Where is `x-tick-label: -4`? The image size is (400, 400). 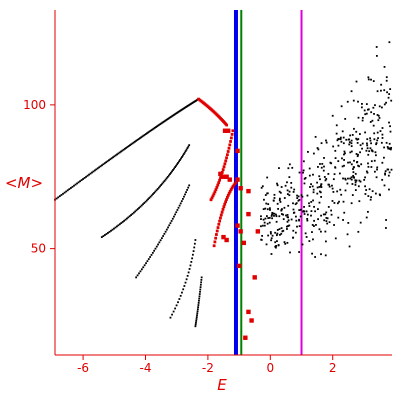 x-tick-label: -4 is located at coordinates (146, 368).